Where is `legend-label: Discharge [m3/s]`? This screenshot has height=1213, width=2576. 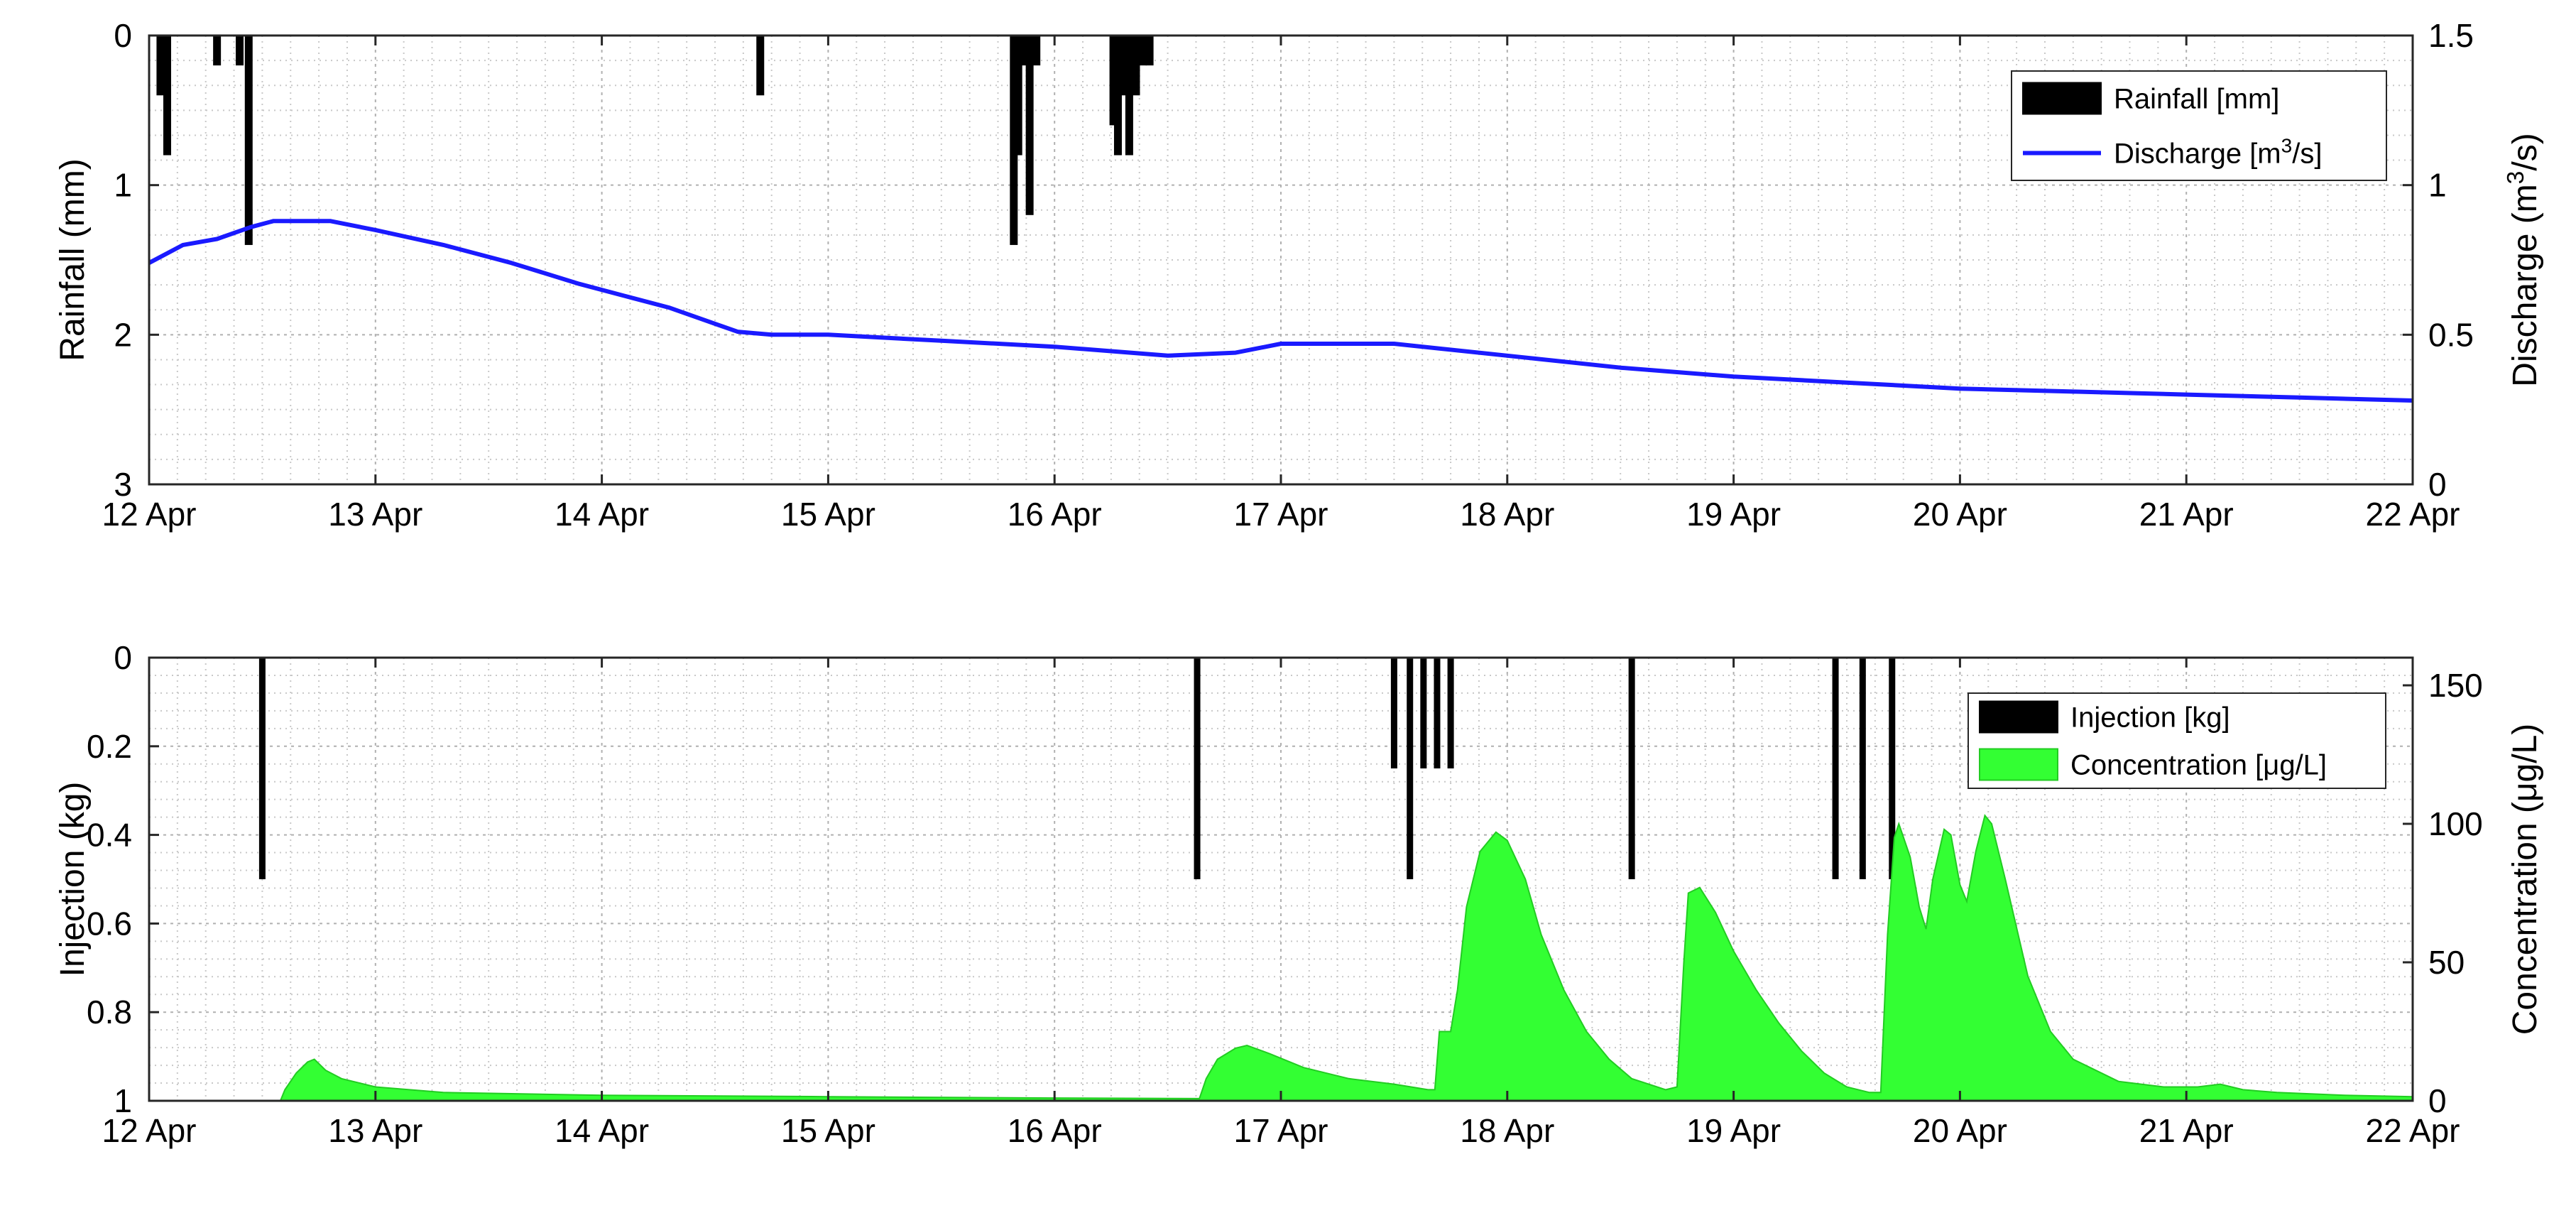
legend-label: Discharge [m3/s] is located at coordinates (2218, 152).